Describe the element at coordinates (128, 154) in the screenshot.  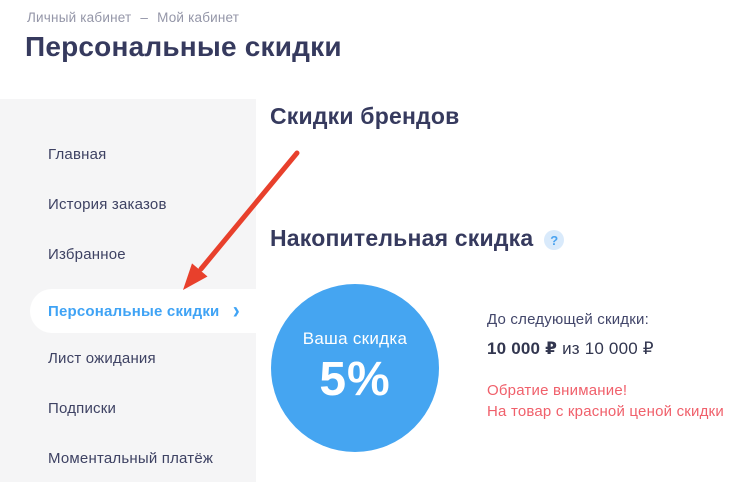
I see `sidebar-item-home: Главная` at that location.